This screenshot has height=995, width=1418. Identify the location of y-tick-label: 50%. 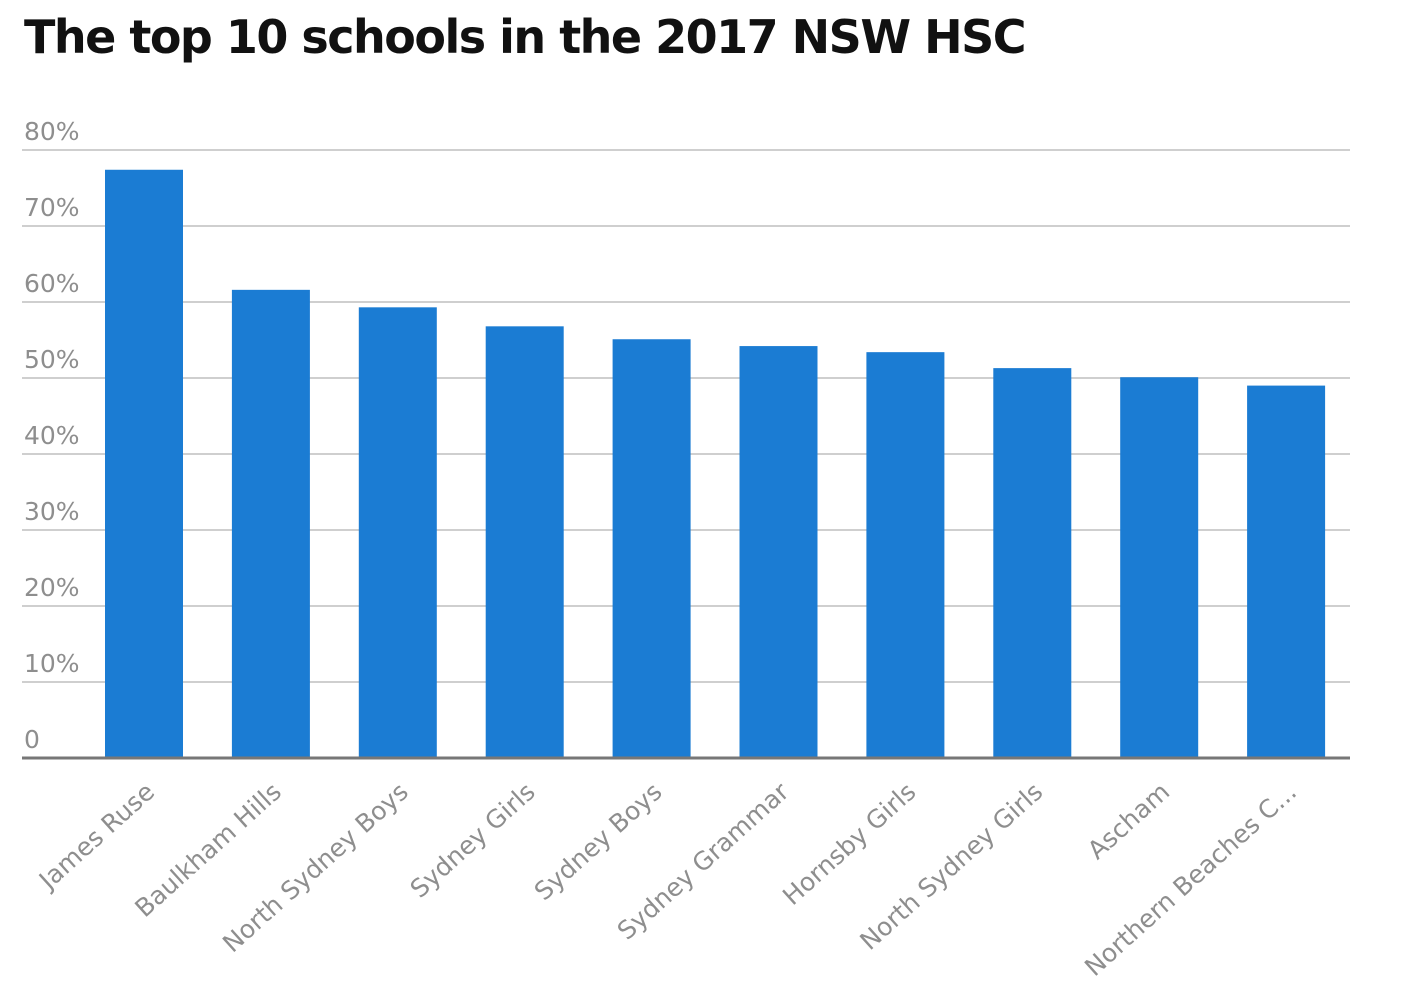
(52, 359).